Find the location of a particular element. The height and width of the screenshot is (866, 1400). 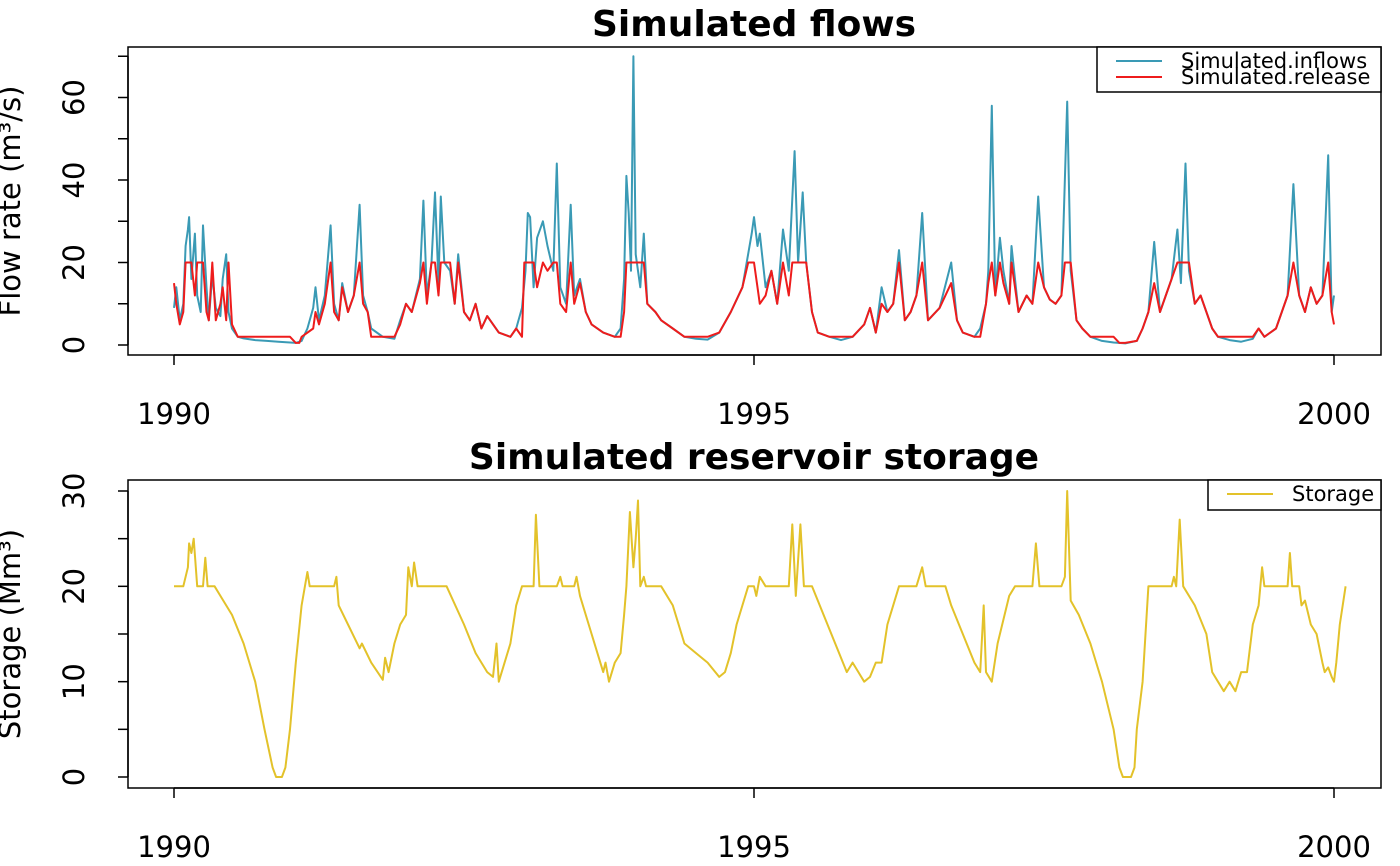

legend-label: Storage is located at coordinates (1333, 494).